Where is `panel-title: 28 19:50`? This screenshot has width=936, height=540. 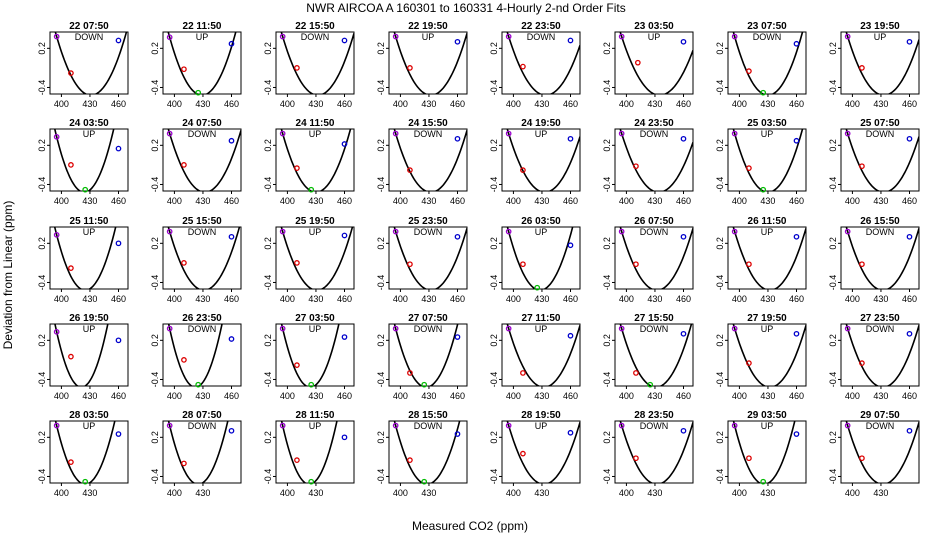
panel-title: 28 19:50 is located at coordinates (541, 415).